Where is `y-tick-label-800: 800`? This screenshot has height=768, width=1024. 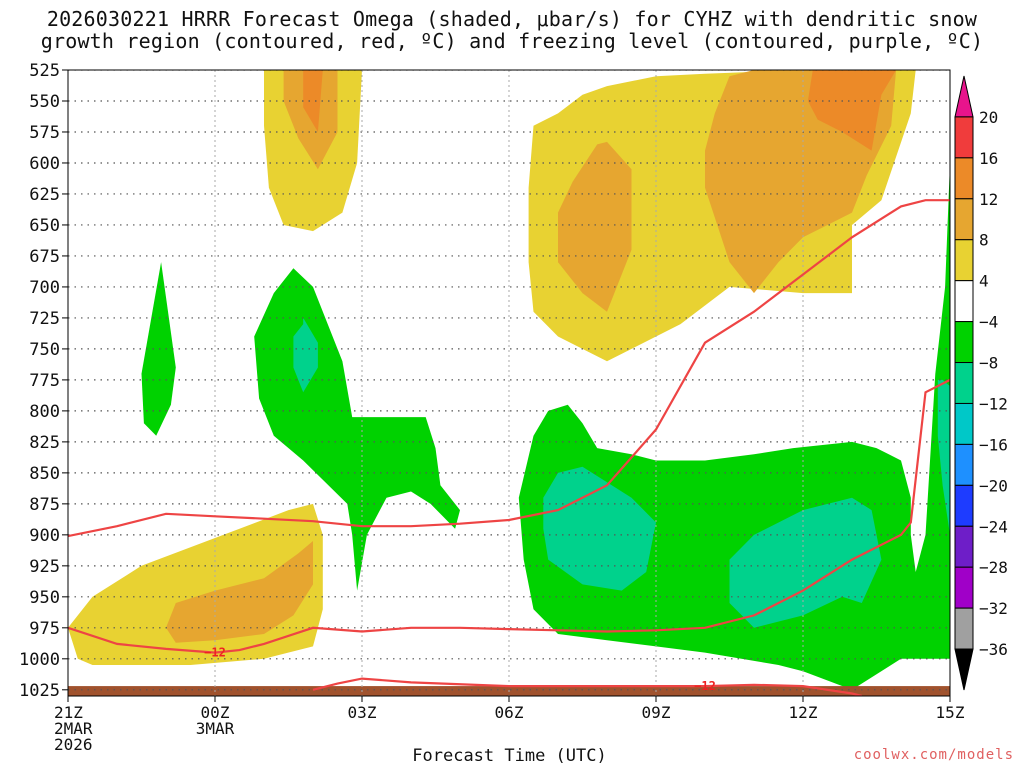
y-tick-label-800: 800 is located at coordinates (44, 412).